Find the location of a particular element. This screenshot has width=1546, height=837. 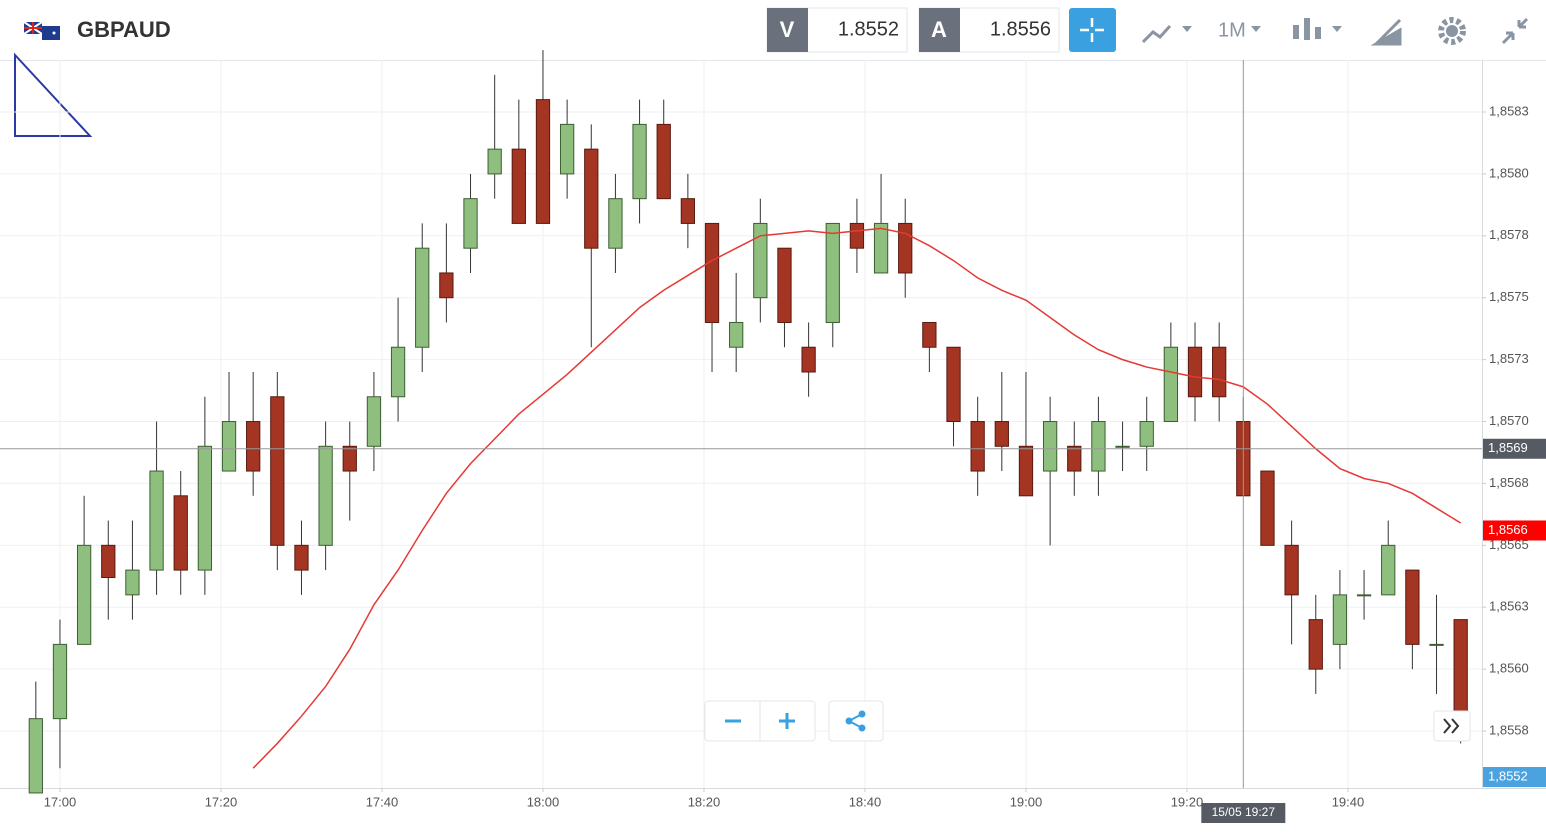

draw-icon is located at coordinates (1386, 32).